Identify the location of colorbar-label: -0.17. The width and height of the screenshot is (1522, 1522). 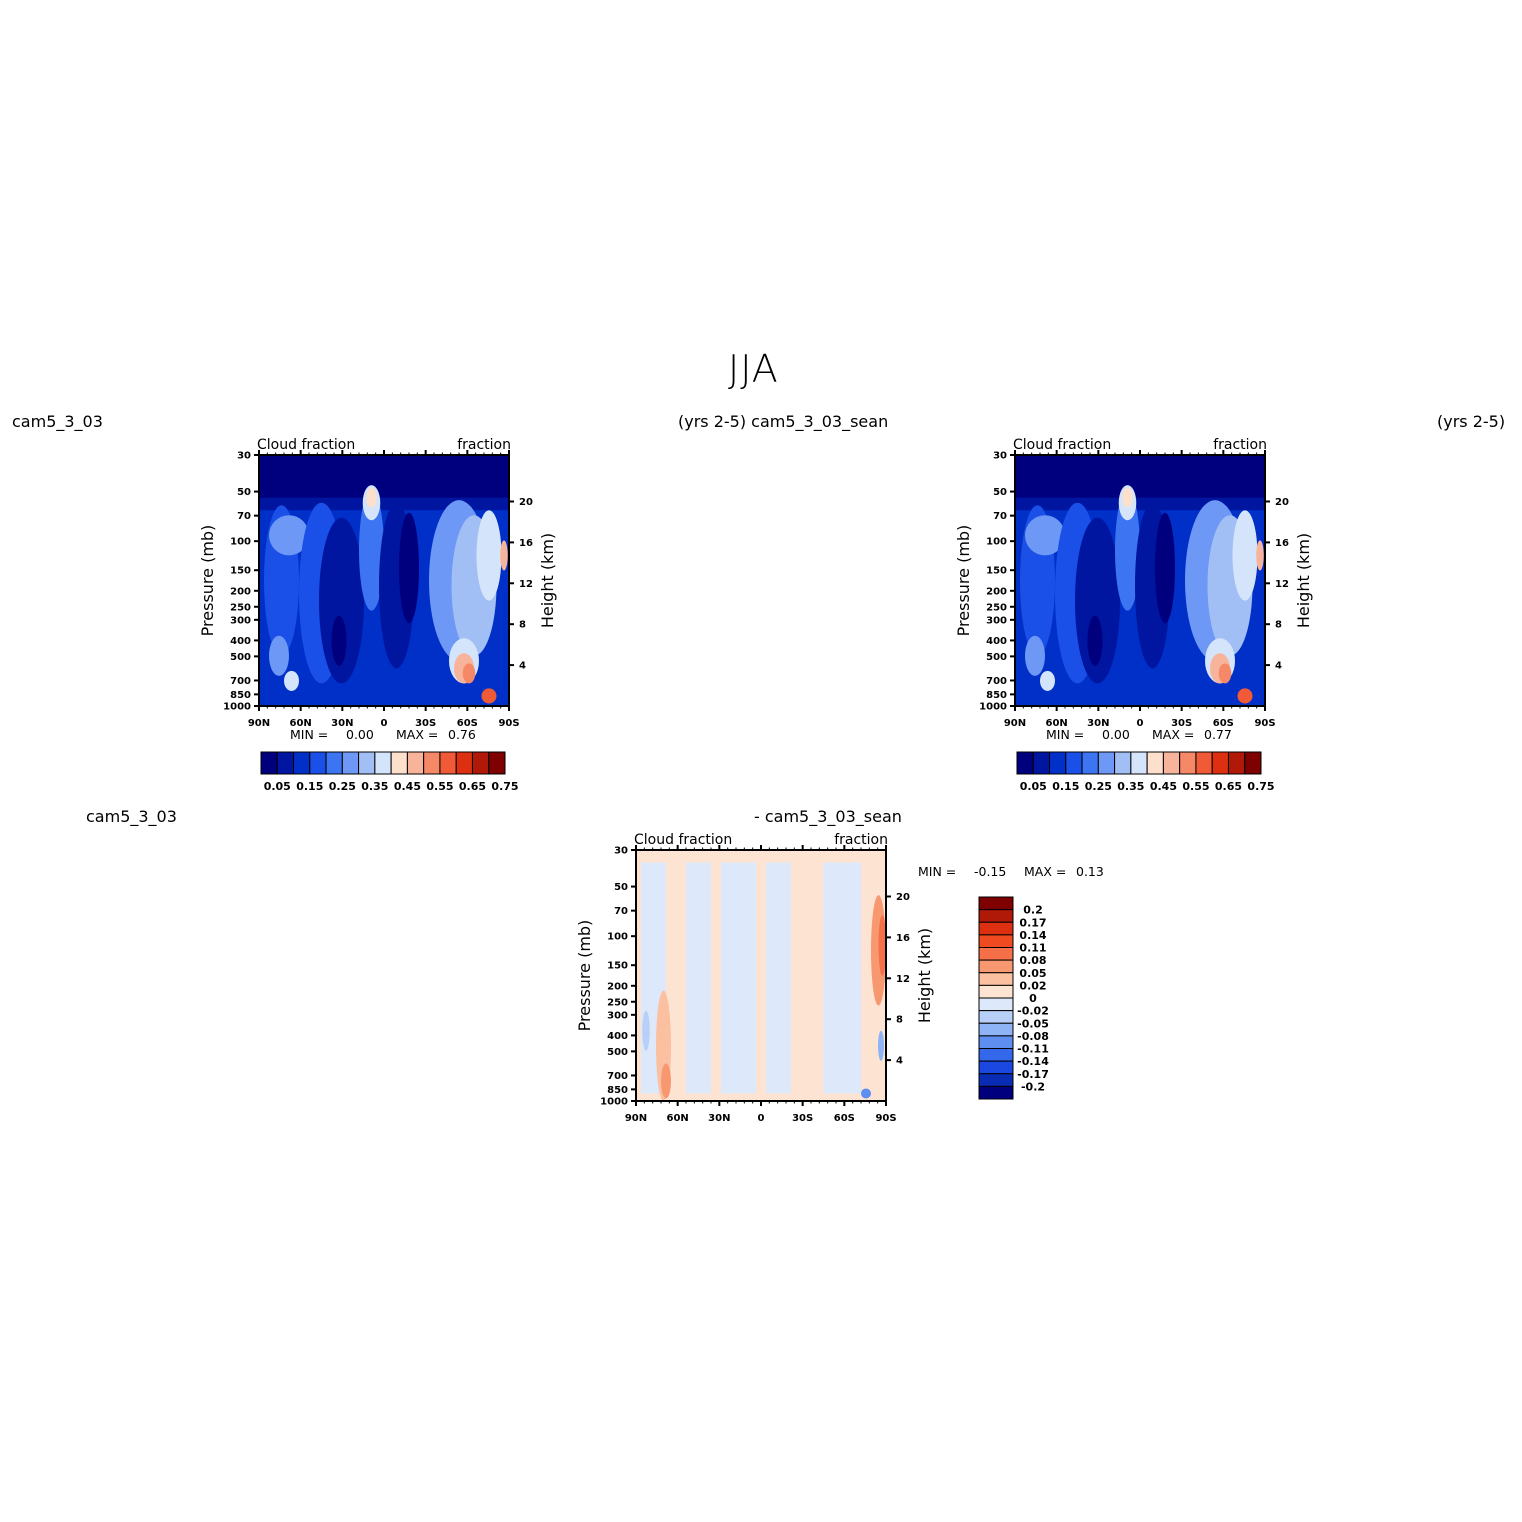
(1033, 1074).